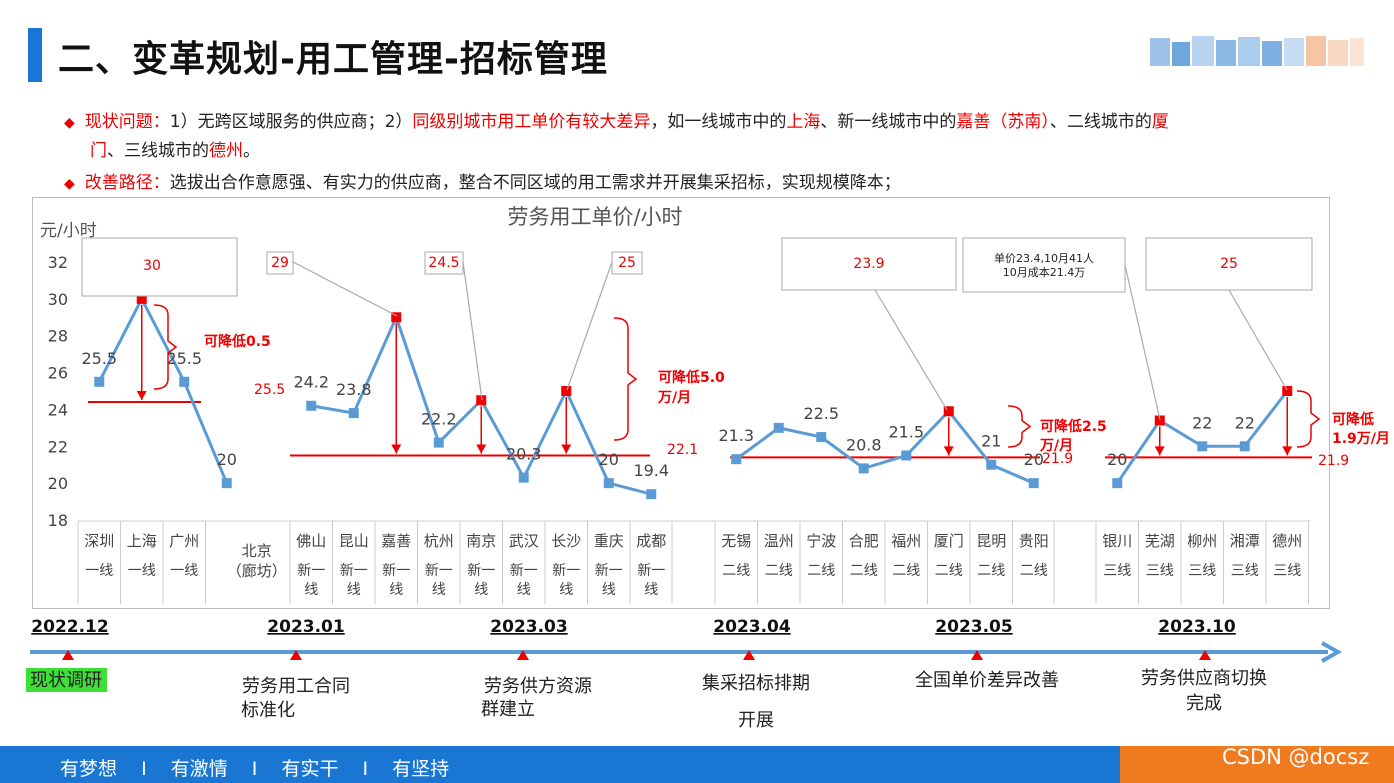 The height and width of the screenshot is (783, 1394). I want to click on timeline-date: 2023.01, so click(305, 627).